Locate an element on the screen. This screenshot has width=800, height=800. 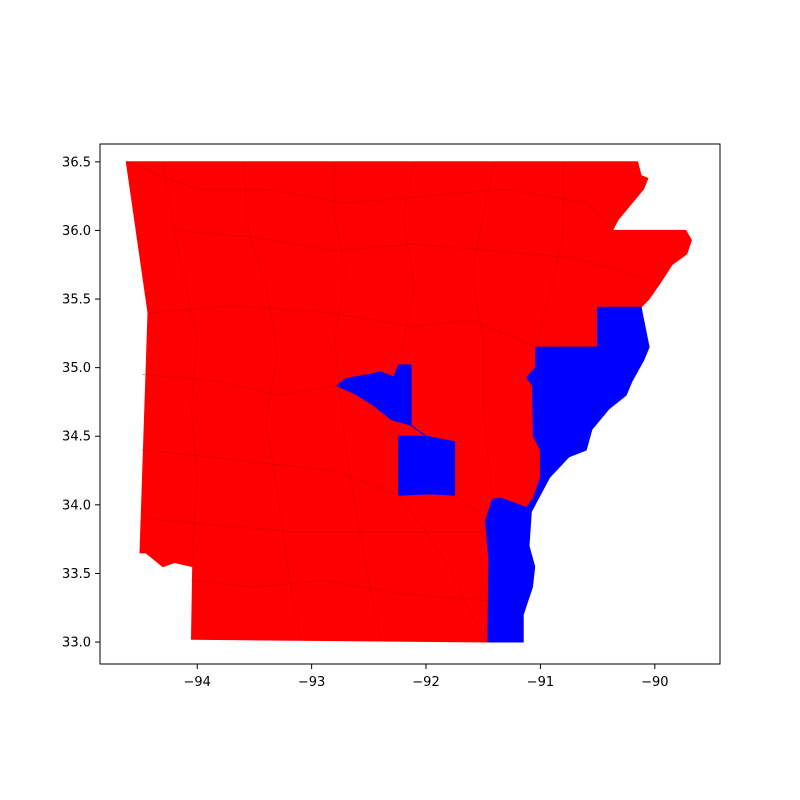
x-tick-label: −94 is located at coordinates (197, 682).